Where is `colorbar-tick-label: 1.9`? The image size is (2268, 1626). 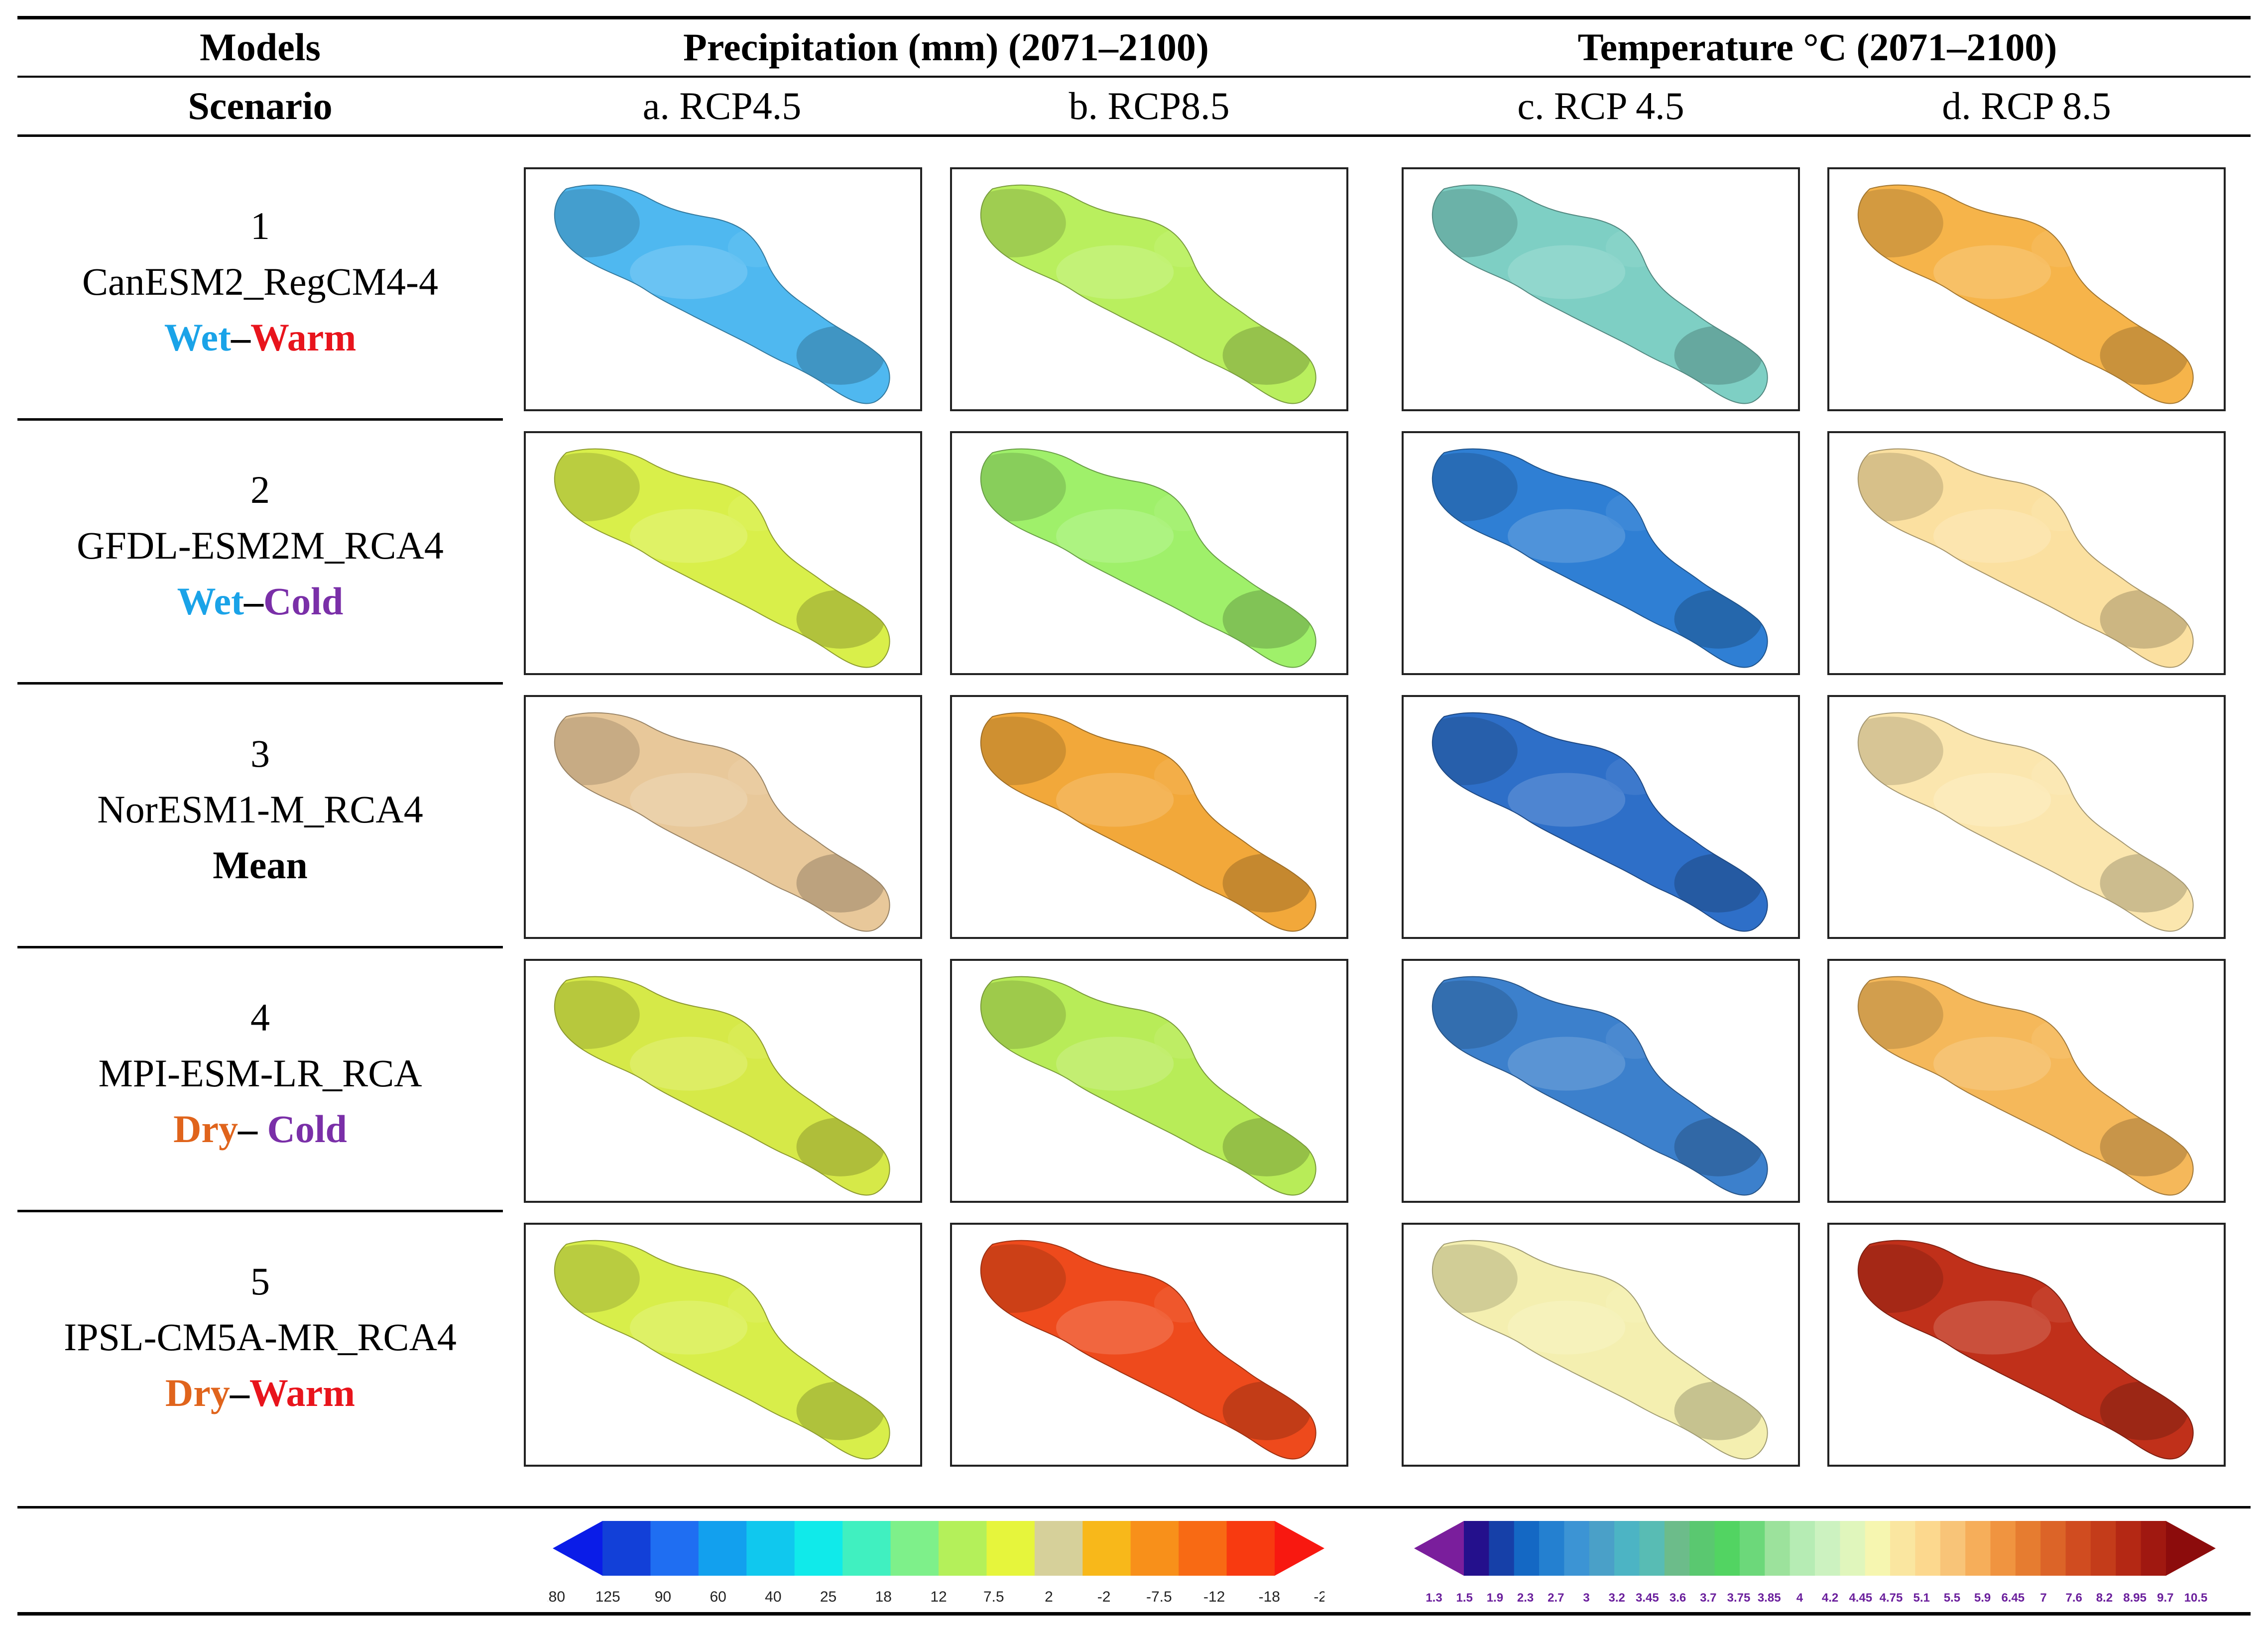
colorbar-tick-label: 1.9 is located at coordinates (1495, 1598).